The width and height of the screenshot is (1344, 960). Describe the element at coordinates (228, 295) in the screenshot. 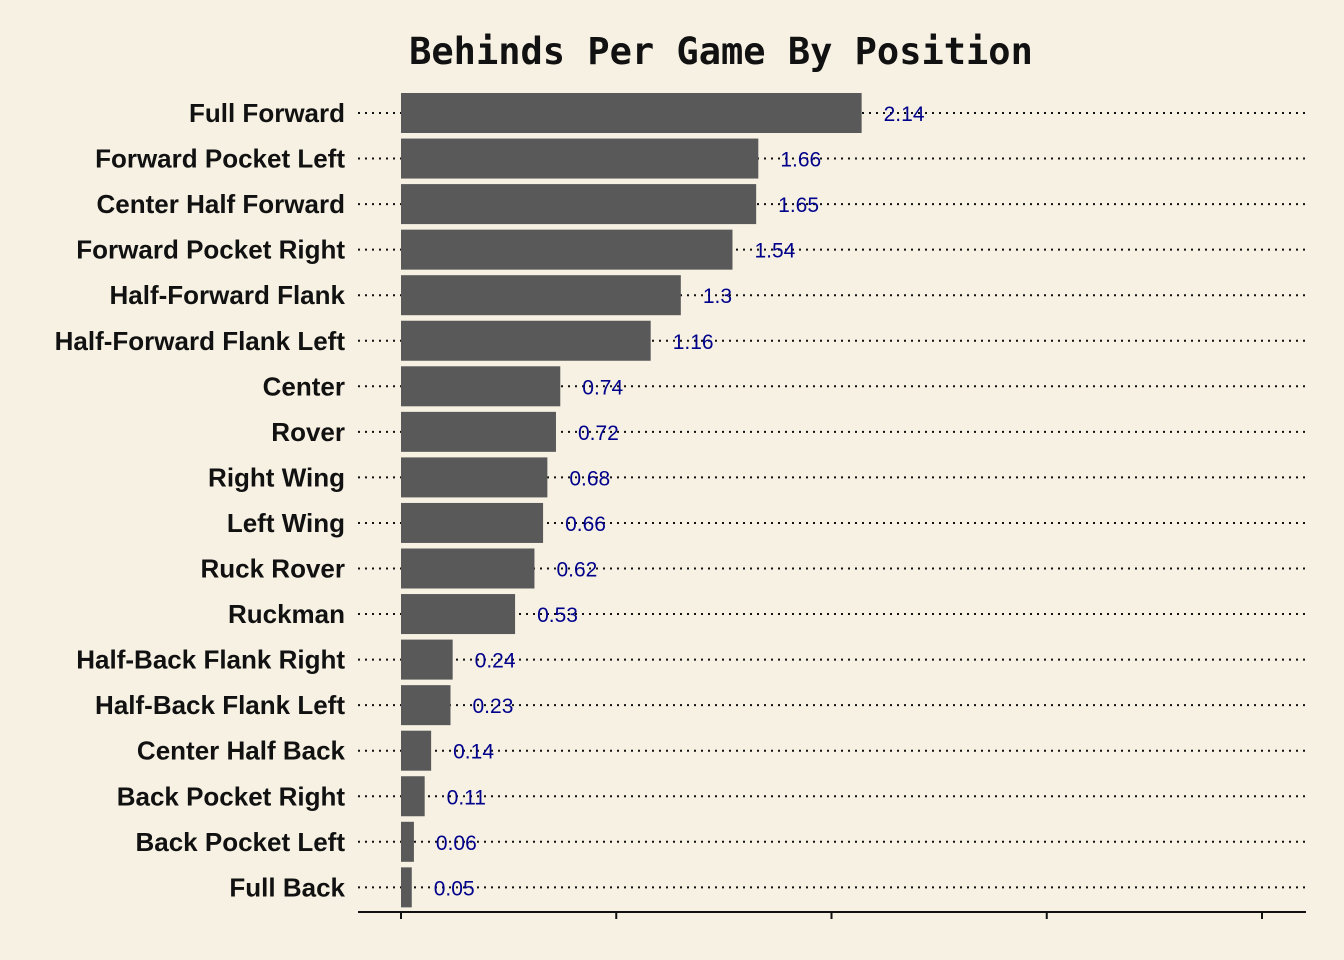

I see `category-label-half-forward-flank: Half-Forward Flank` at that location.